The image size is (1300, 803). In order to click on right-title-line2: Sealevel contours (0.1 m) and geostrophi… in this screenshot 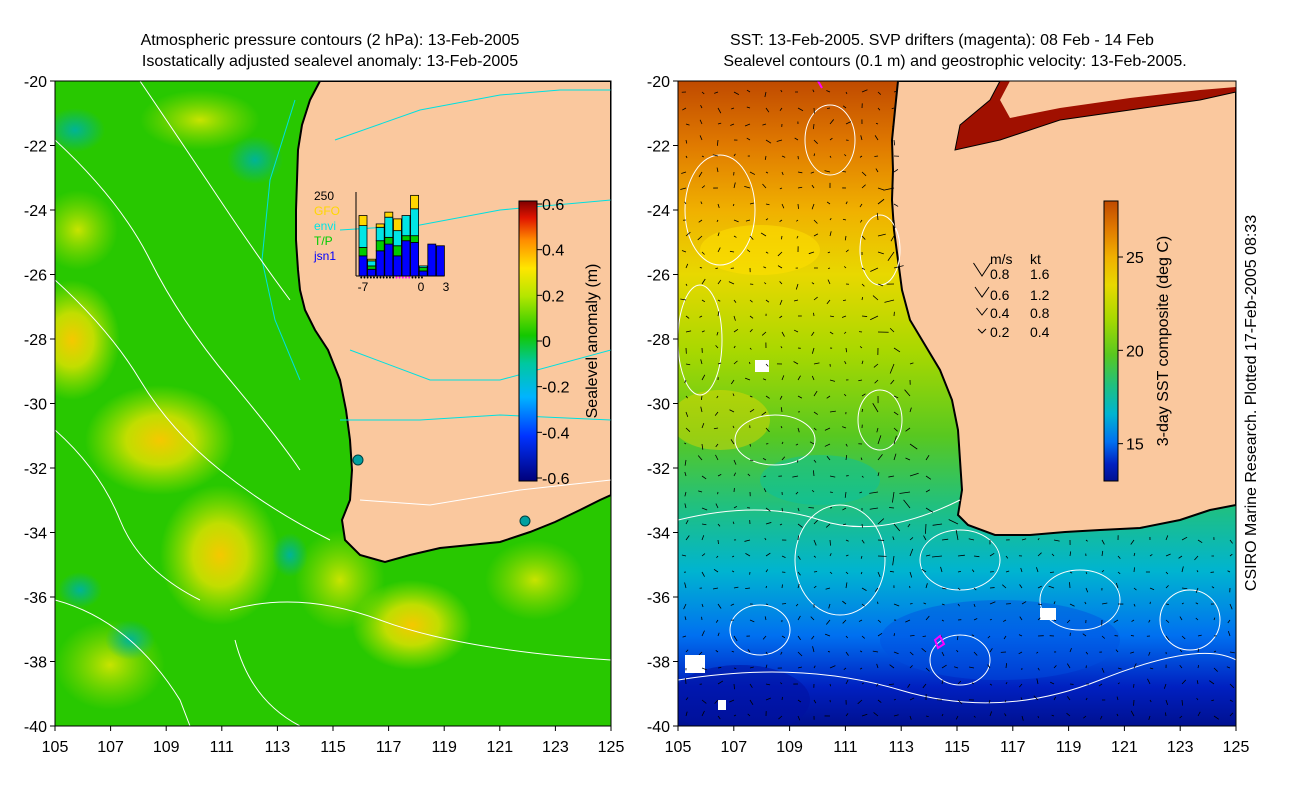, I will do `click(954, 61)`.